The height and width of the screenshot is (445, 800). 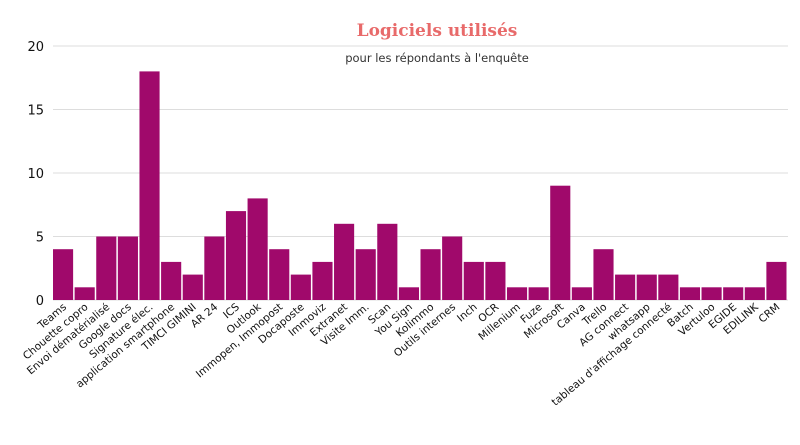 What do you see at coordinates (437, 31) in the screenshot?
I see `chart-title: Logiciels utilisés` at bounding box center [437, 31].